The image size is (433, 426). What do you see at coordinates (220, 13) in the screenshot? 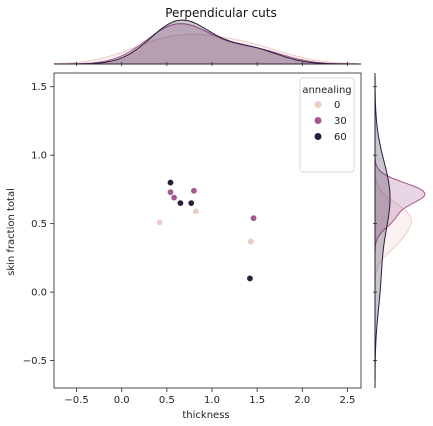
I see `chart-title: Perpendicular cuts` at bounding box center [220, 13].